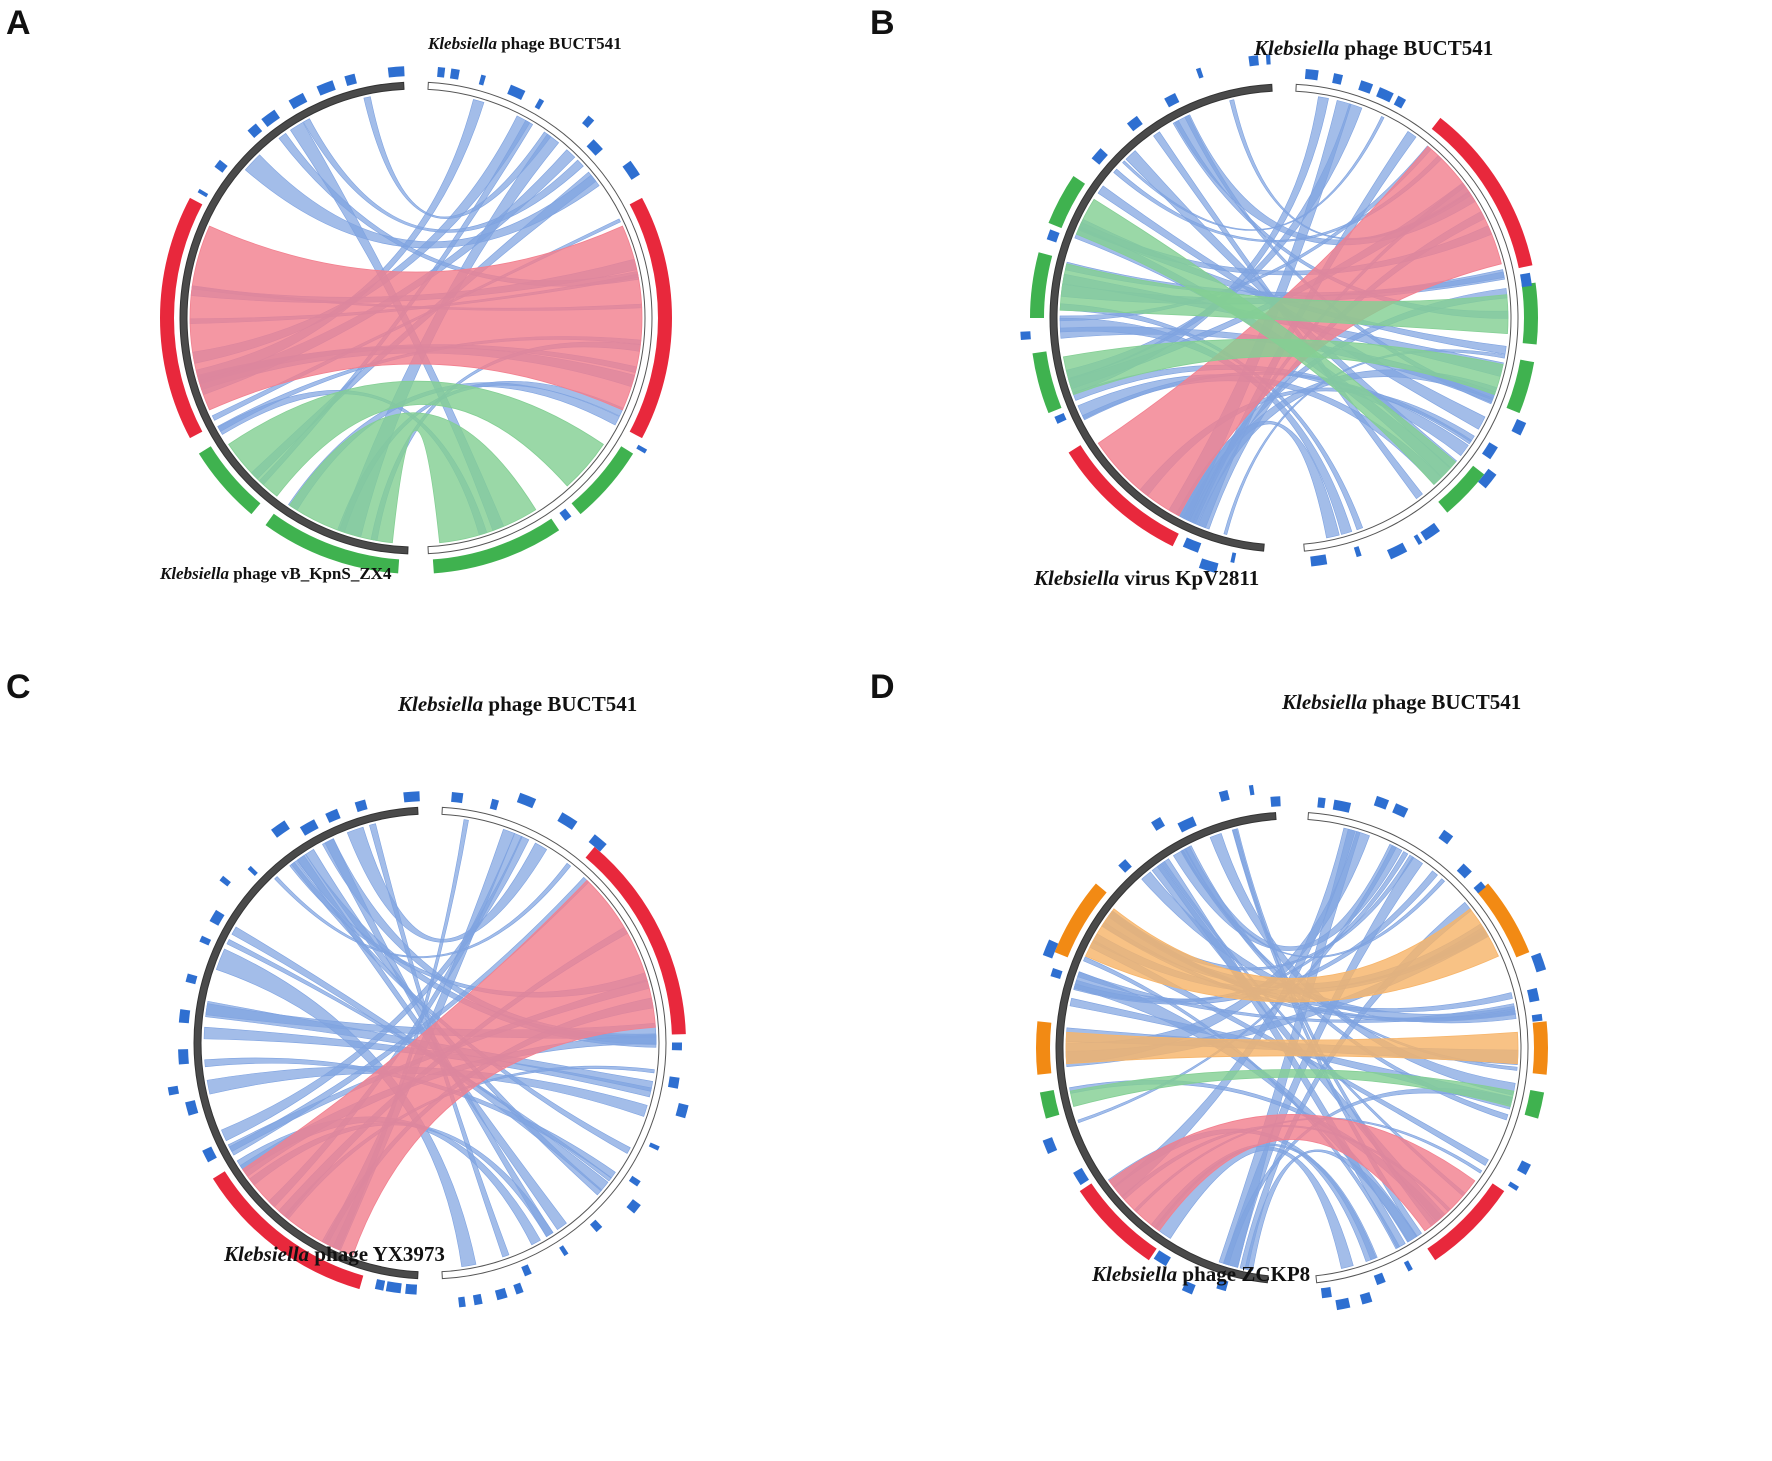  What do you see at coordinates (276, 573) in the screenshot?
I see `bottom-genome-label: Klebsiella phage vB_KpnS_ZX4` at bounding box center [276, 573].